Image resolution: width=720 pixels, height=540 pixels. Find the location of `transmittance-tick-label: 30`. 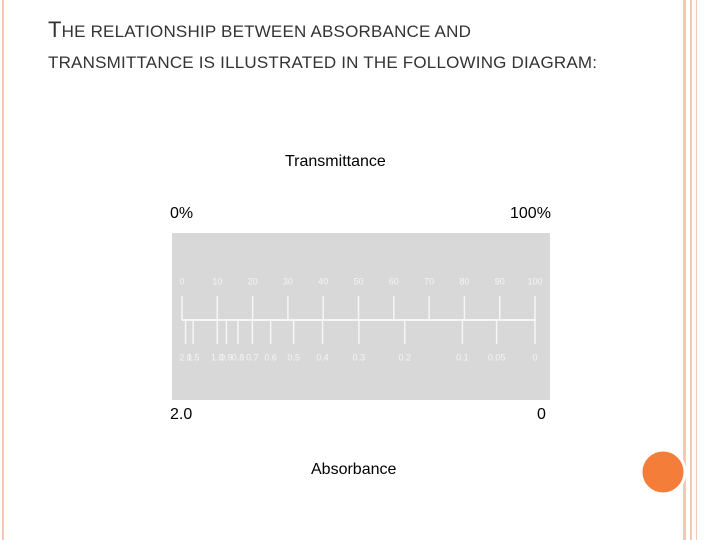

transmittance-tick-label: 30 is located at coordinates (288, 281).